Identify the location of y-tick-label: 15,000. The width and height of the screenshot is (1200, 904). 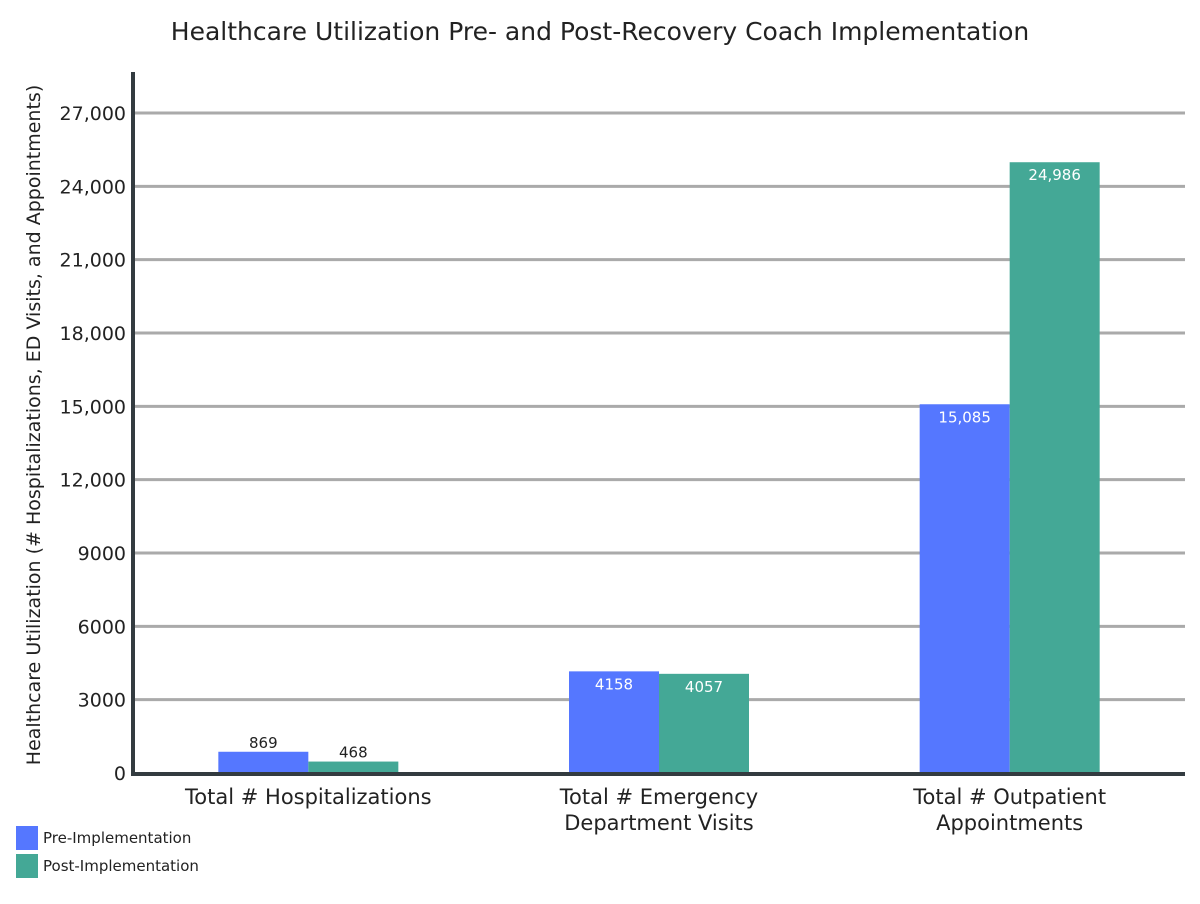
(93, 407).